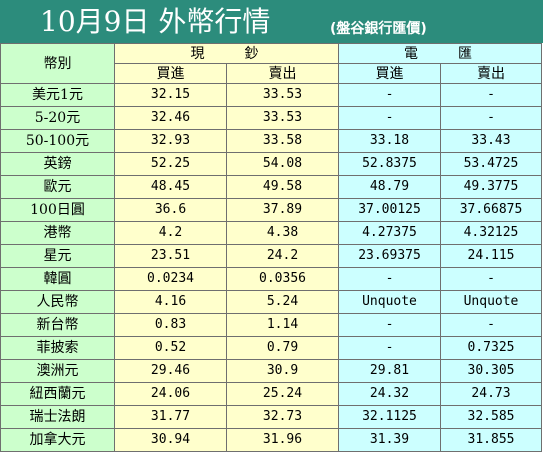 The height and width of the screenshot is (452, 543). Describe the element at coordinates (440, 53) in the screenshot. I see `wire-header: 電 匯` at that location.